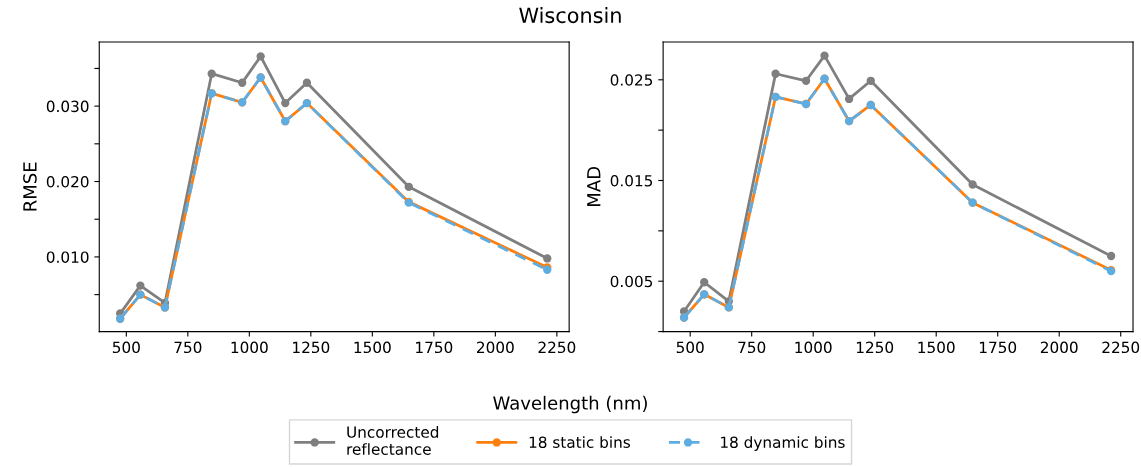  I want to click on legend-label: 18 dynamic bins, so click(783, 443).